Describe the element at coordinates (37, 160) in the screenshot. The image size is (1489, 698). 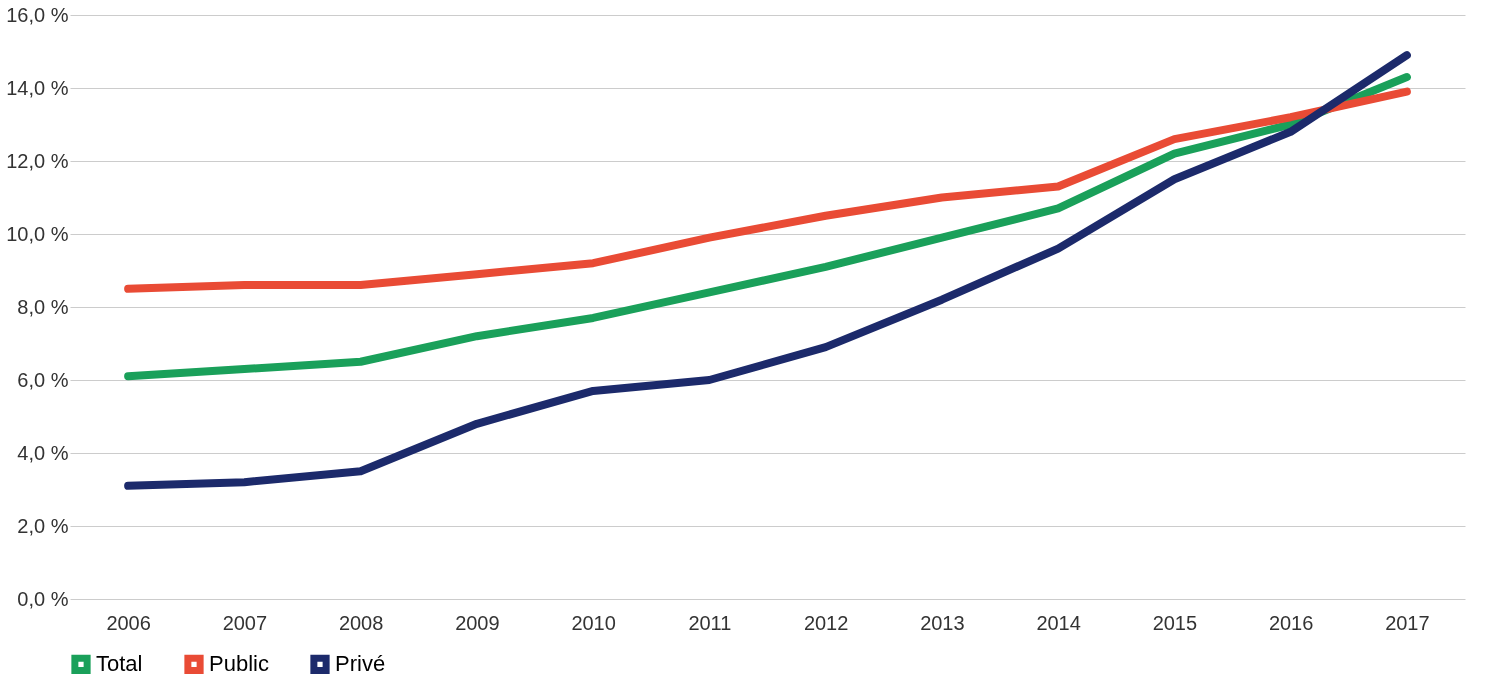
I see `y-tick-label: 12,0 %` at that location.